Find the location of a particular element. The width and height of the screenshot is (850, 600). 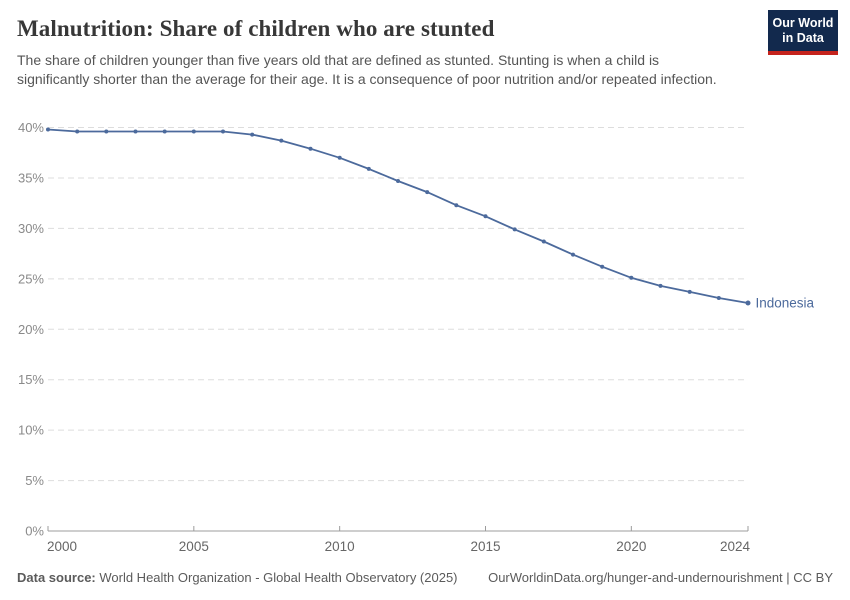

y-axis-label: 10% is located at coordinates (31, 430).